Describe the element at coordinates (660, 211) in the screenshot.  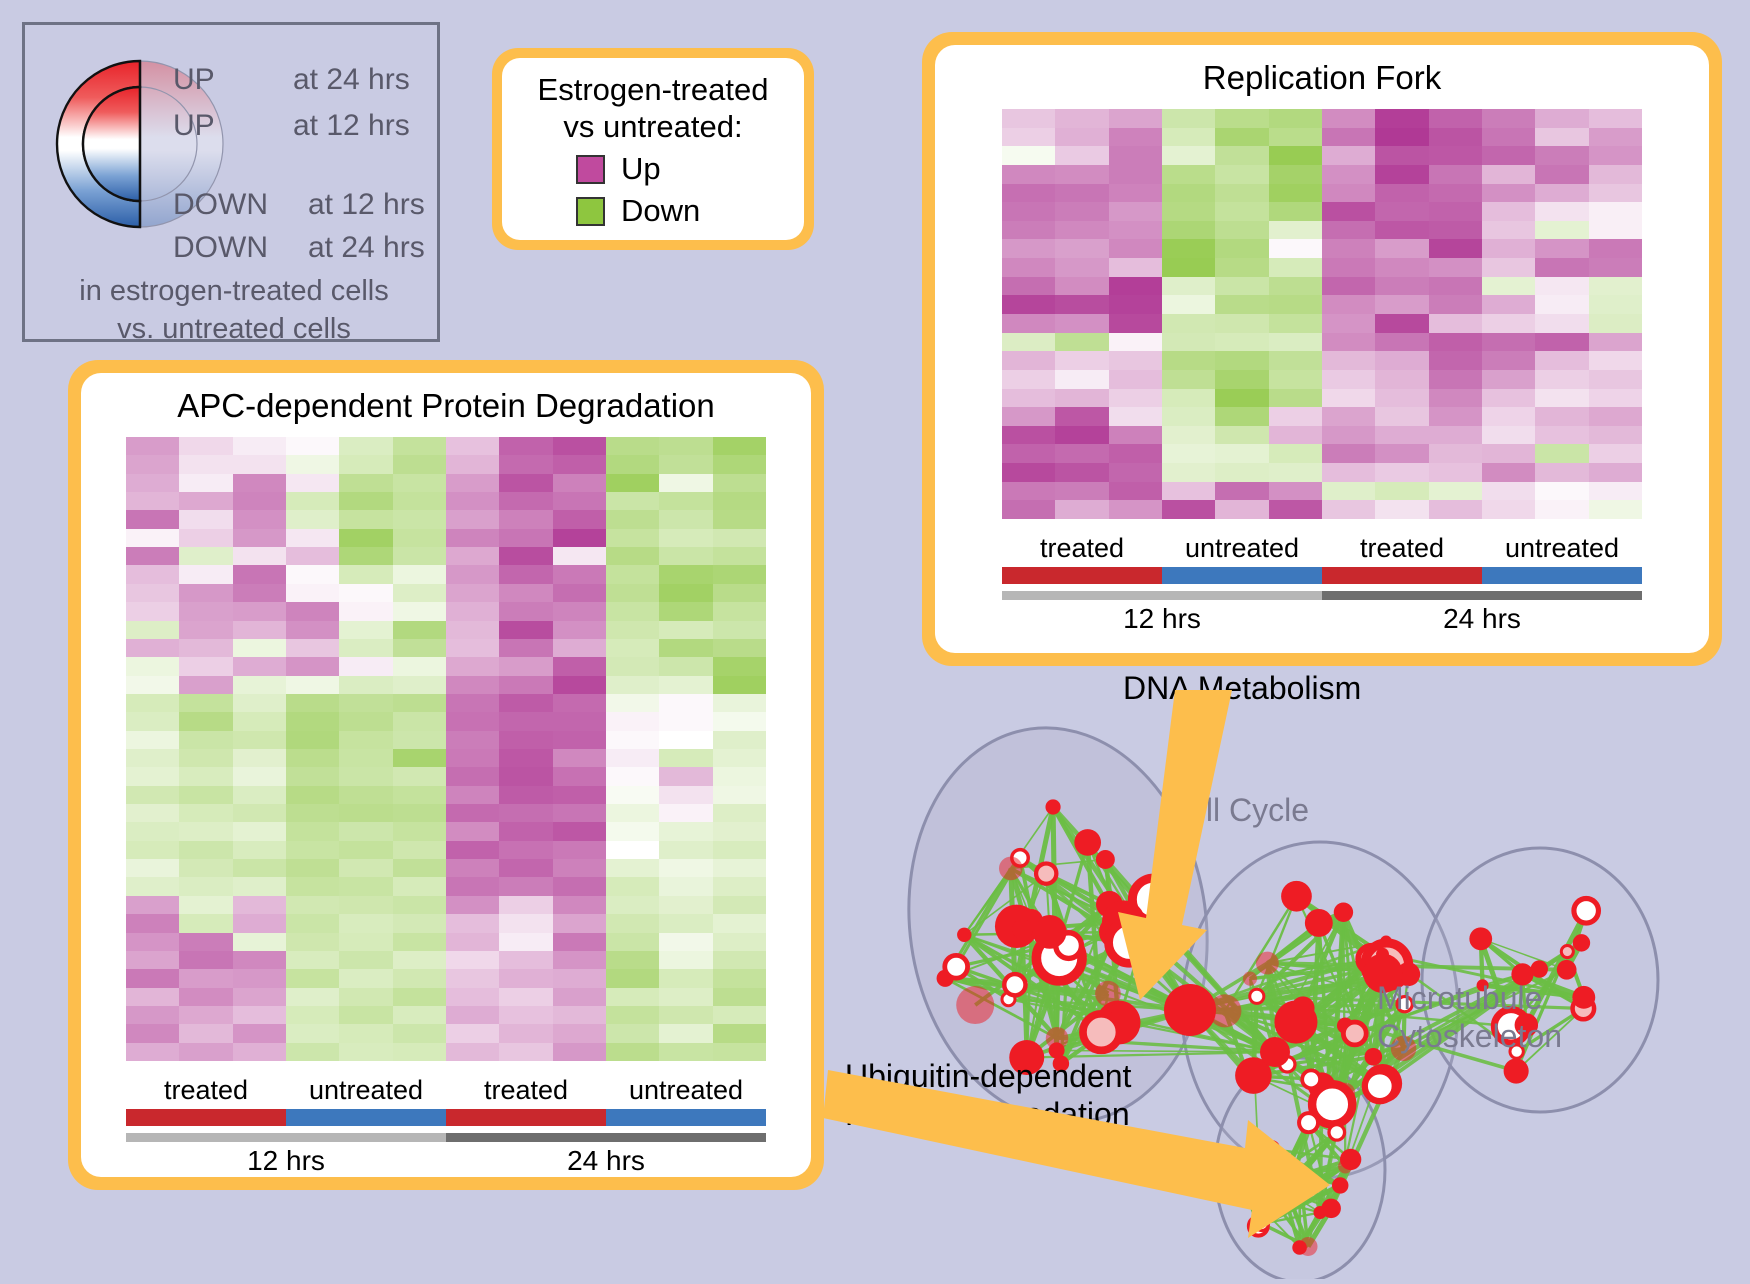
I see `legend-label-down: Down` at that location.